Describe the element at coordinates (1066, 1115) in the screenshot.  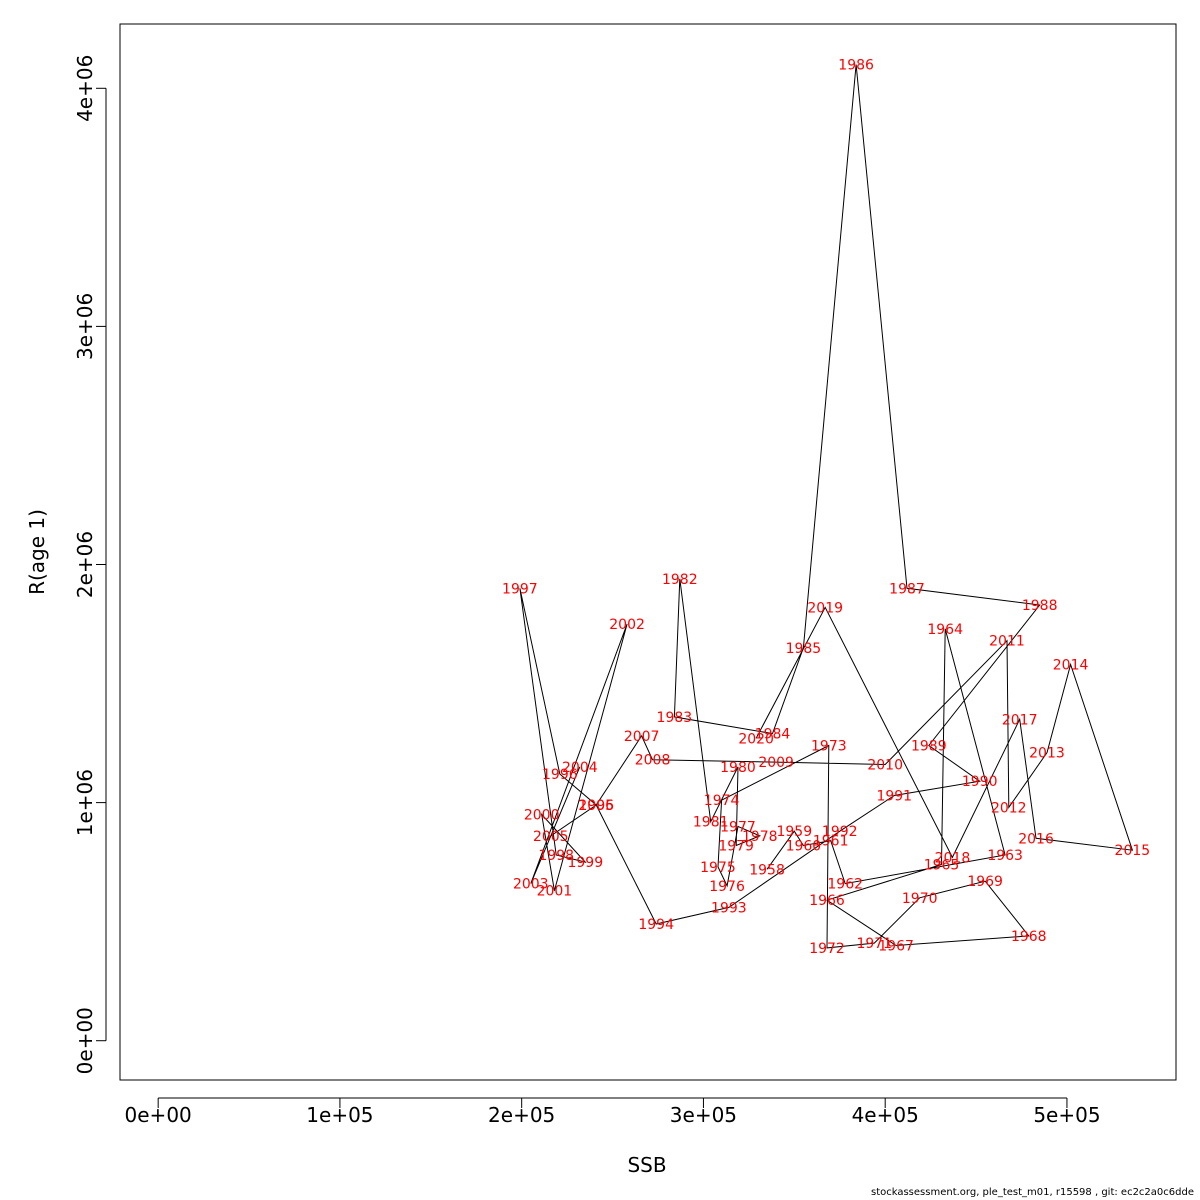
I see `x-tick-label: 5e+05` at that location.